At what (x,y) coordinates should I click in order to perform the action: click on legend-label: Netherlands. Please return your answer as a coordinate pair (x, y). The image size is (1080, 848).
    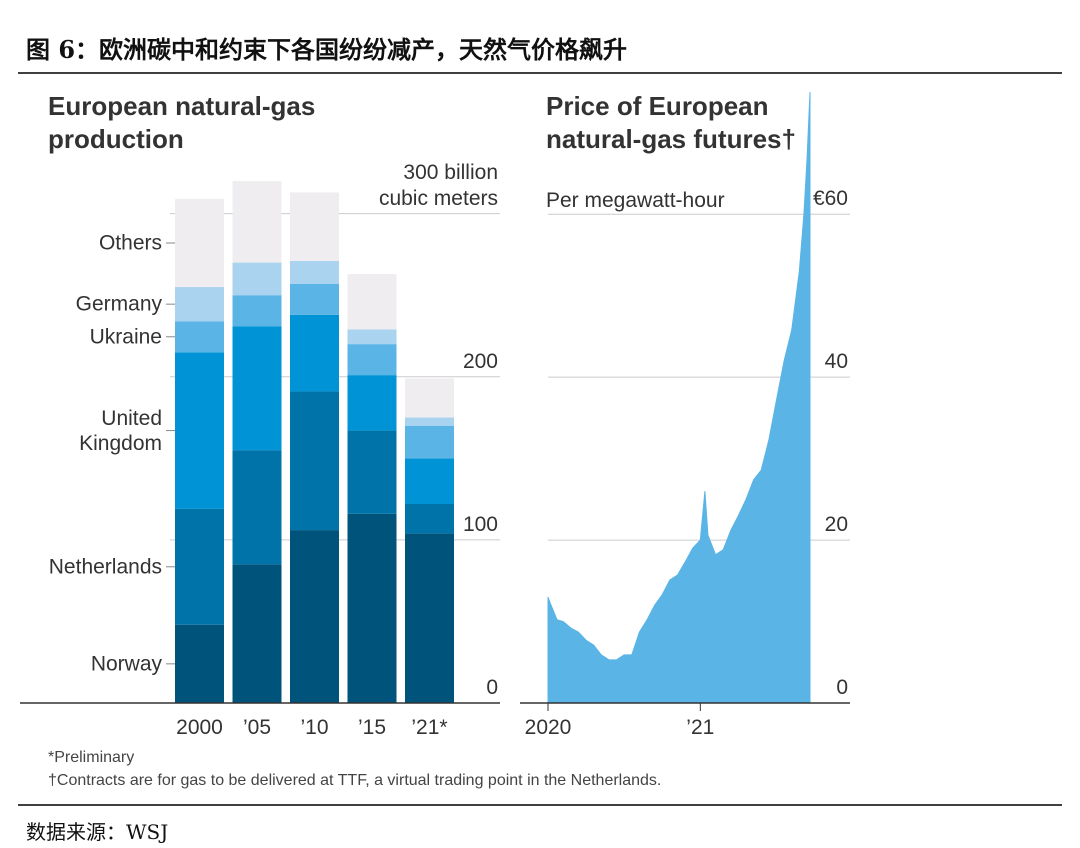
    Looking at the image, I should click on (105, 567).